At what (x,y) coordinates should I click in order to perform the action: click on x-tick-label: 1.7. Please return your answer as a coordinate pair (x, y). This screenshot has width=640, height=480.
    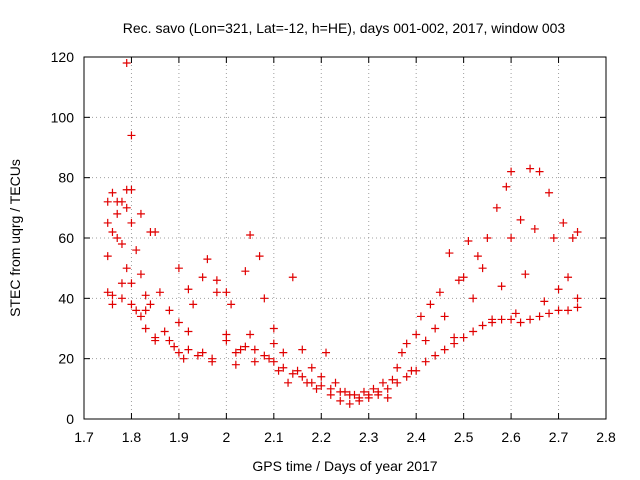
    Looking at the image, I should click on (84, 437).